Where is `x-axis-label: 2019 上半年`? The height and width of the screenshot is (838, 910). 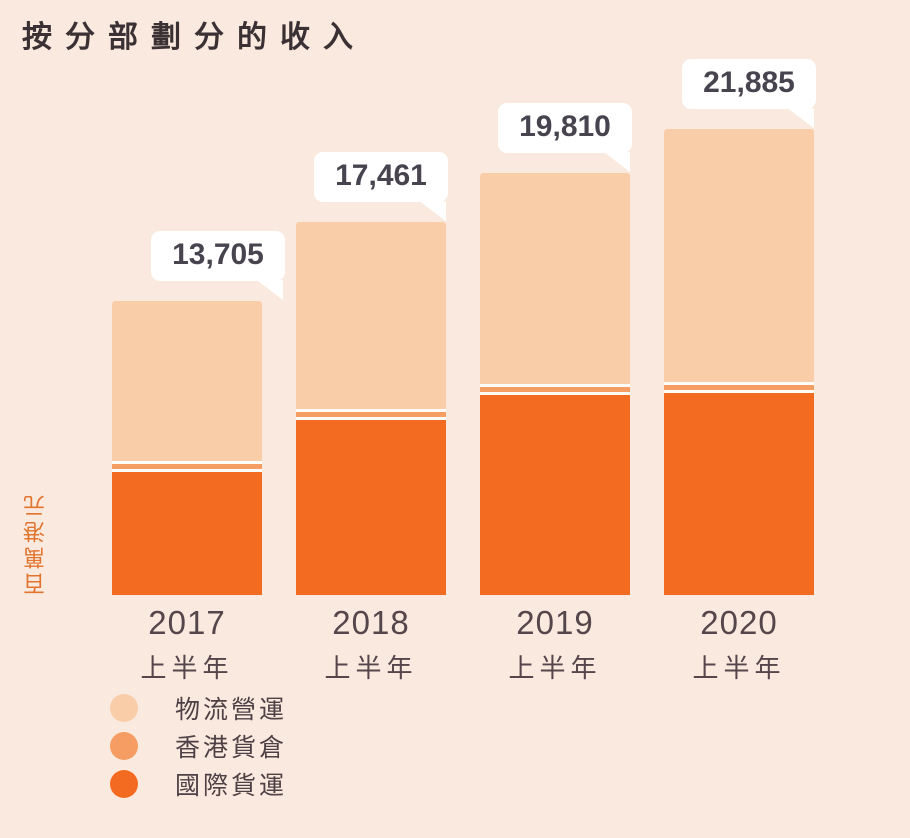
x-axis-label: 2019 上半年 is located at coordinates (555, 644).